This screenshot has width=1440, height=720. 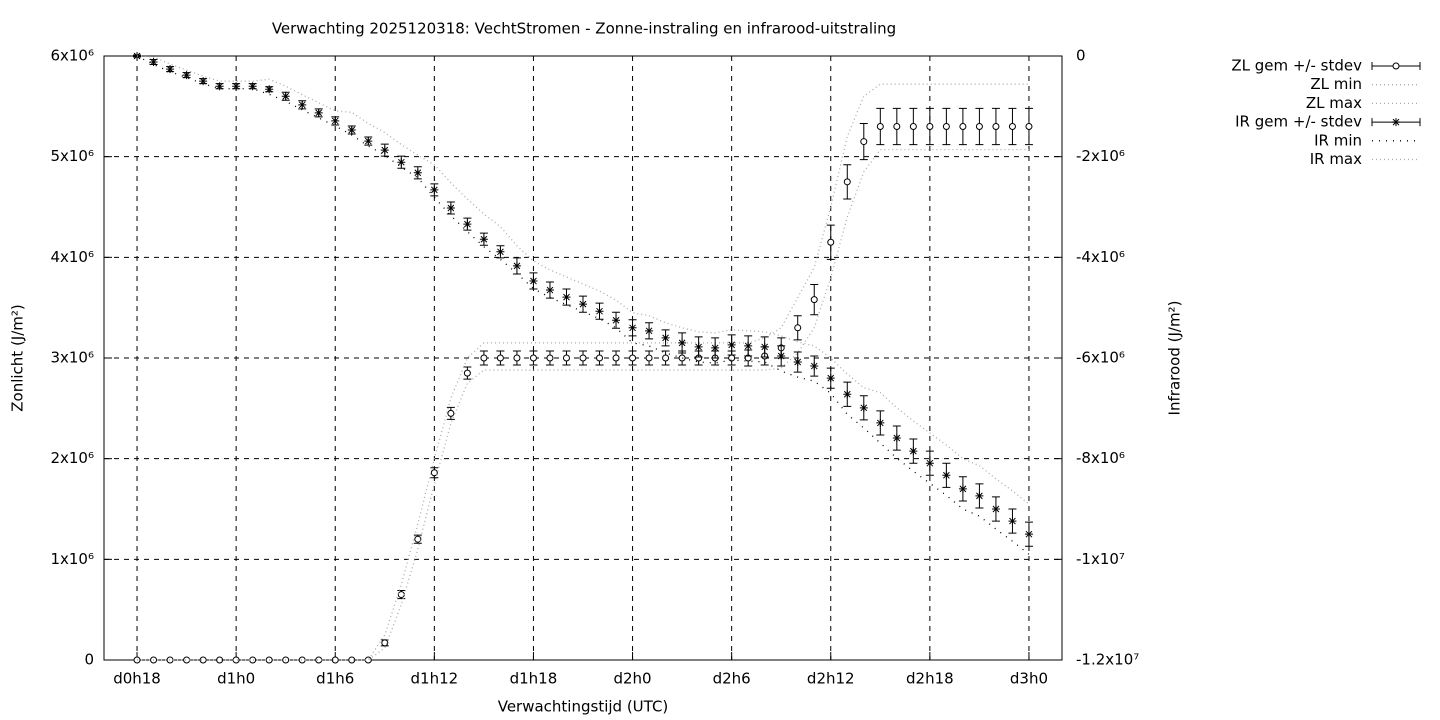 What do you see at coordinates (72, 56) in the screenshot?
I see `y-tick-label: 6x10⁶` at bounding box center [72, 56].